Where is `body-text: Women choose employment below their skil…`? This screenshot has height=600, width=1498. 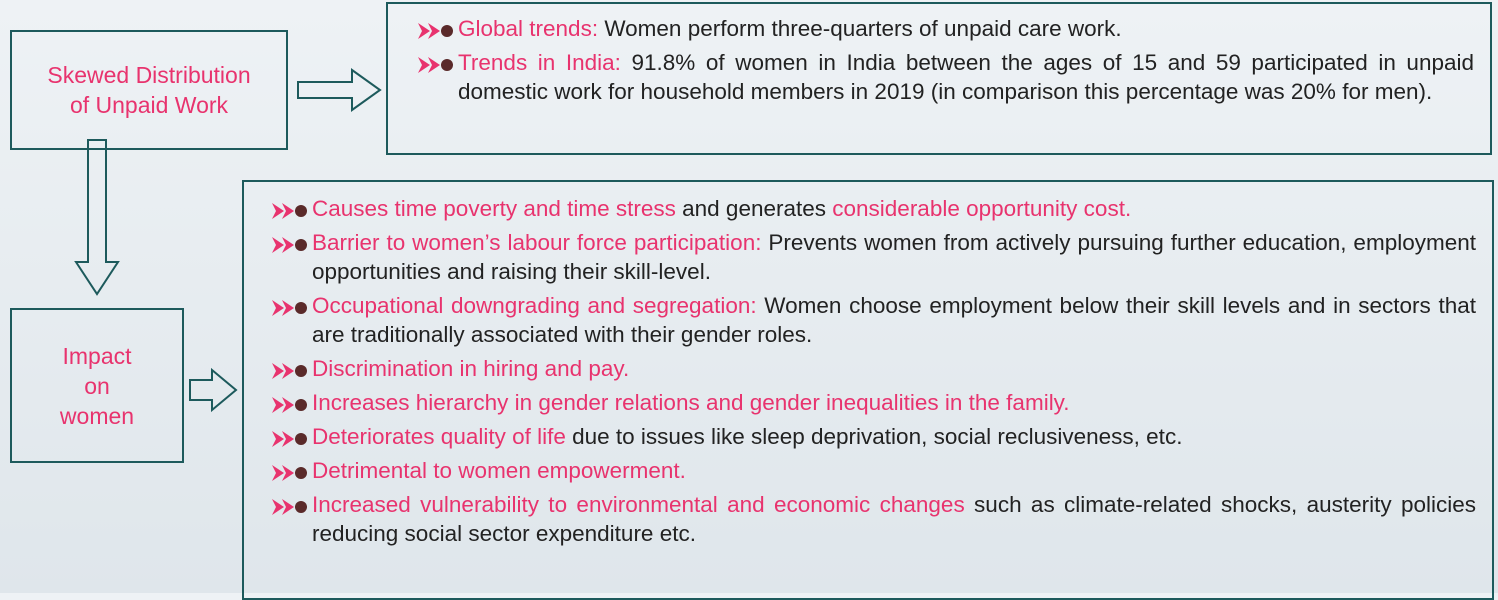 body-text: Women choose employment below their skil… is located at coordinates (894, 320).